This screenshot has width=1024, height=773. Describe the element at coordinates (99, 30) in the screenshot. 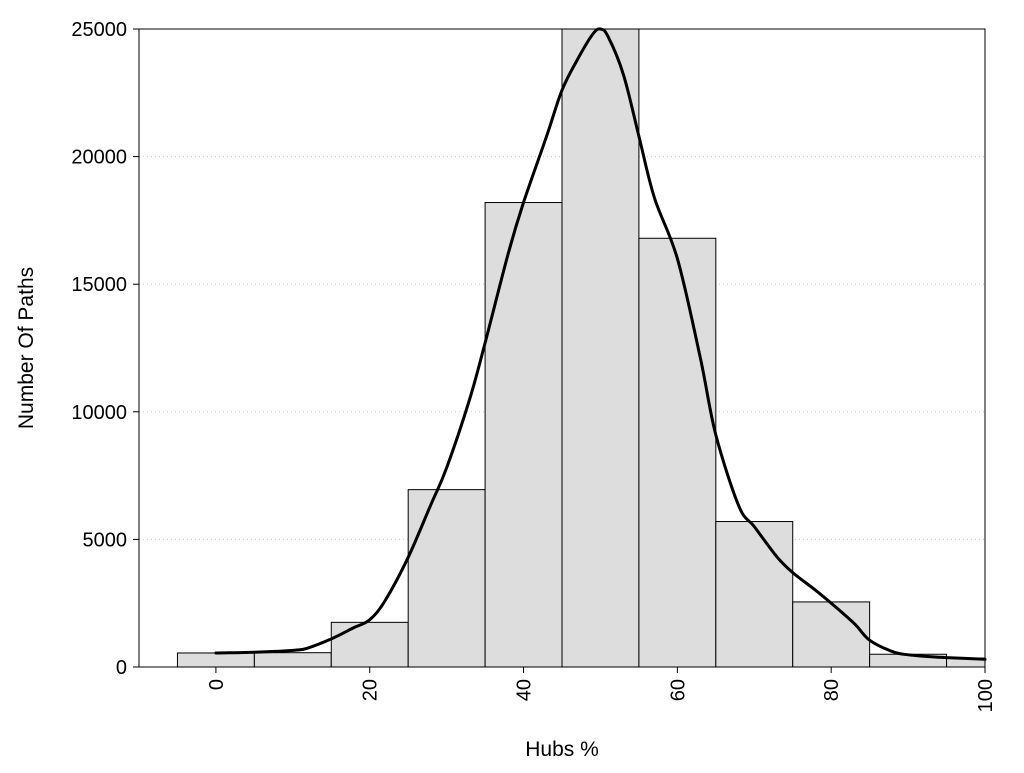

I see `y-tick-label: 25000` at that location.